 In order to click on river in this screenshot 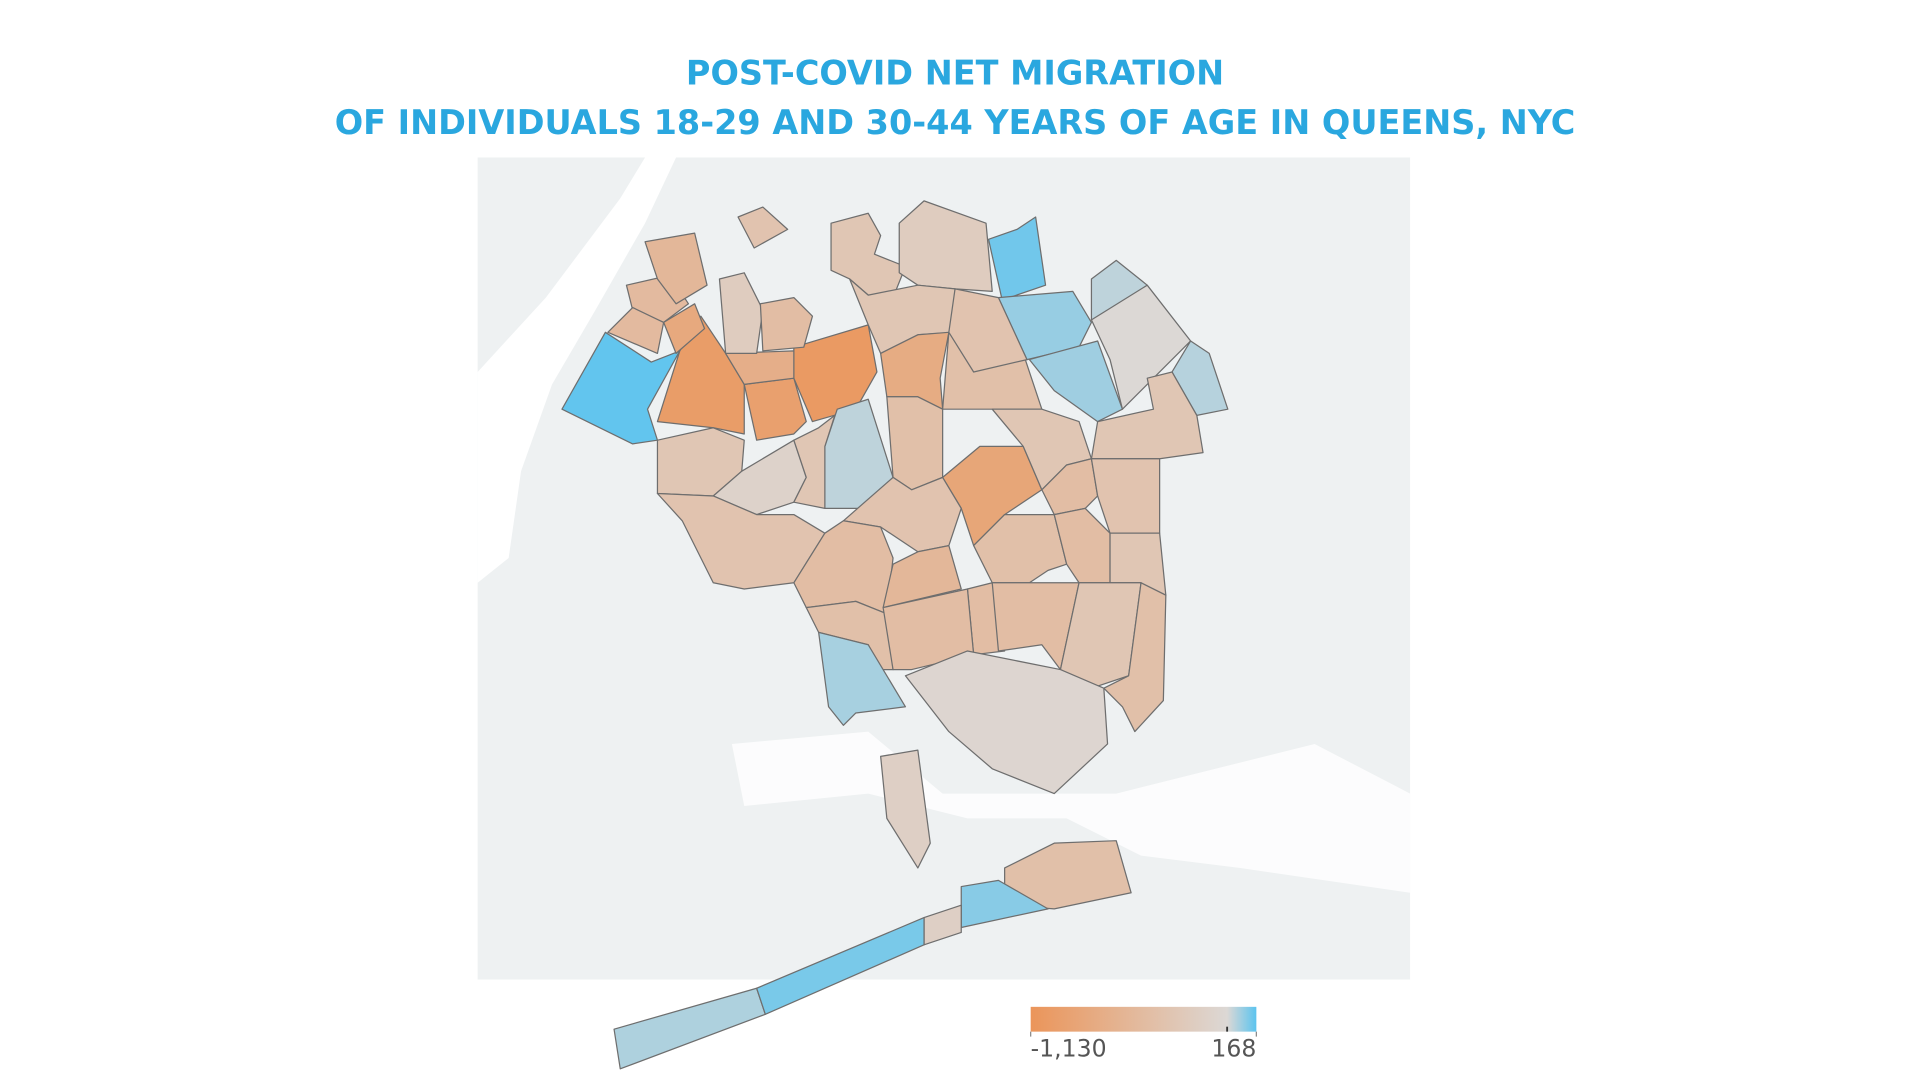, I will do `click(577, 370)`.